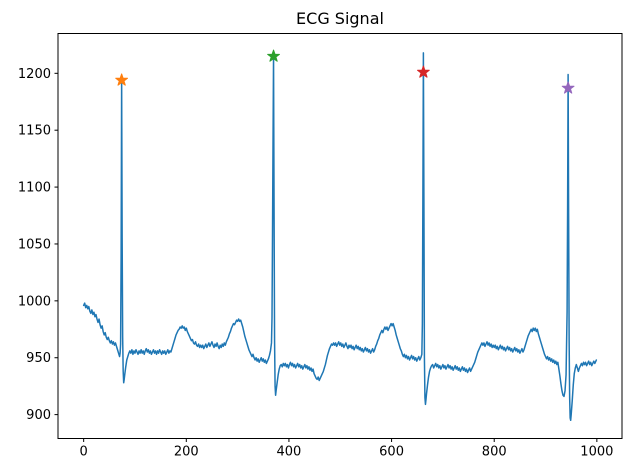  What do you see at coordinates (494, 452) in the screenshot?
I see `x-tick-label: 800` at bounding box center [494, 452].